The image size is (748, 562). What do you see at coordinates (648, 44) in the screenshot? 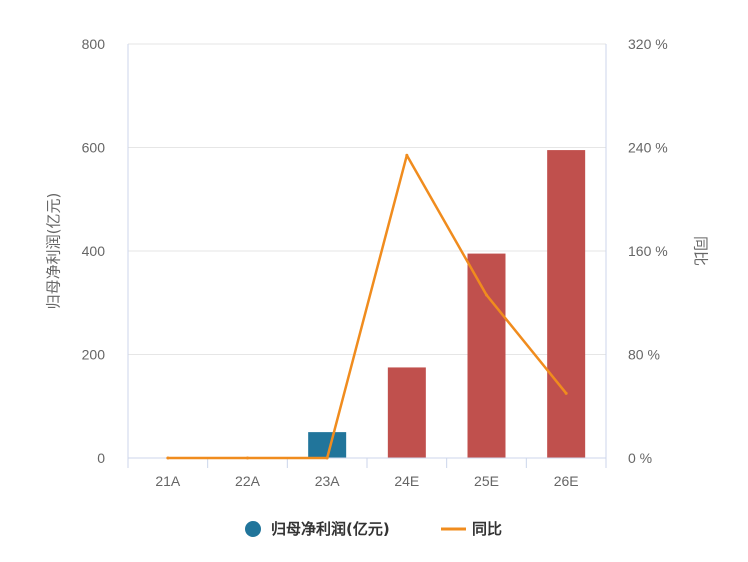
I see `y-right-tick-label: 320 %` at bounding box center [648, 44].